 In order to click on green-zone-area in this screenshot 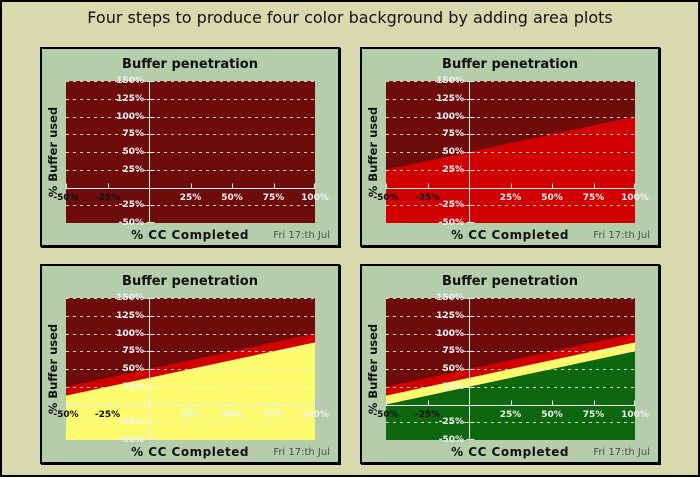, I will do `click(510, 395)`.